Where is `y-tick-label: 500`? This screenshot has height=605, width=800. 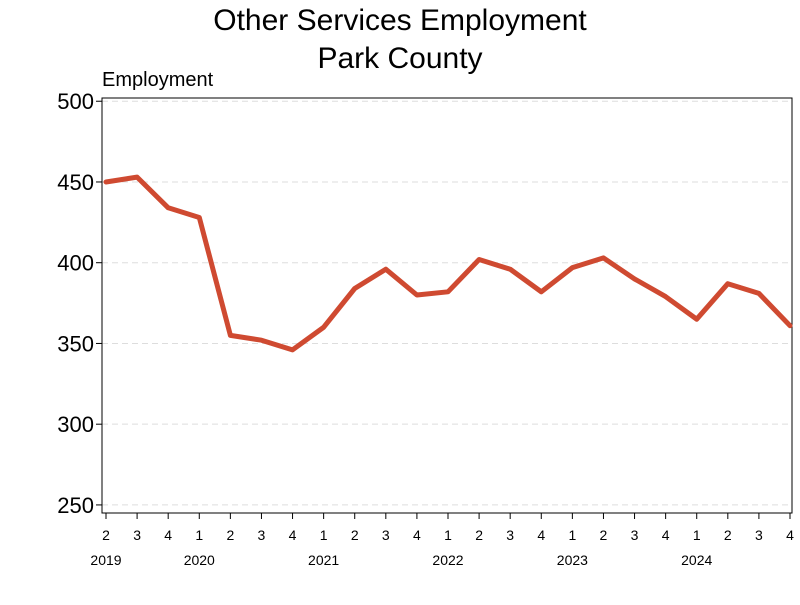 y-tick-label: 500 is located at coordinates (75, 101).